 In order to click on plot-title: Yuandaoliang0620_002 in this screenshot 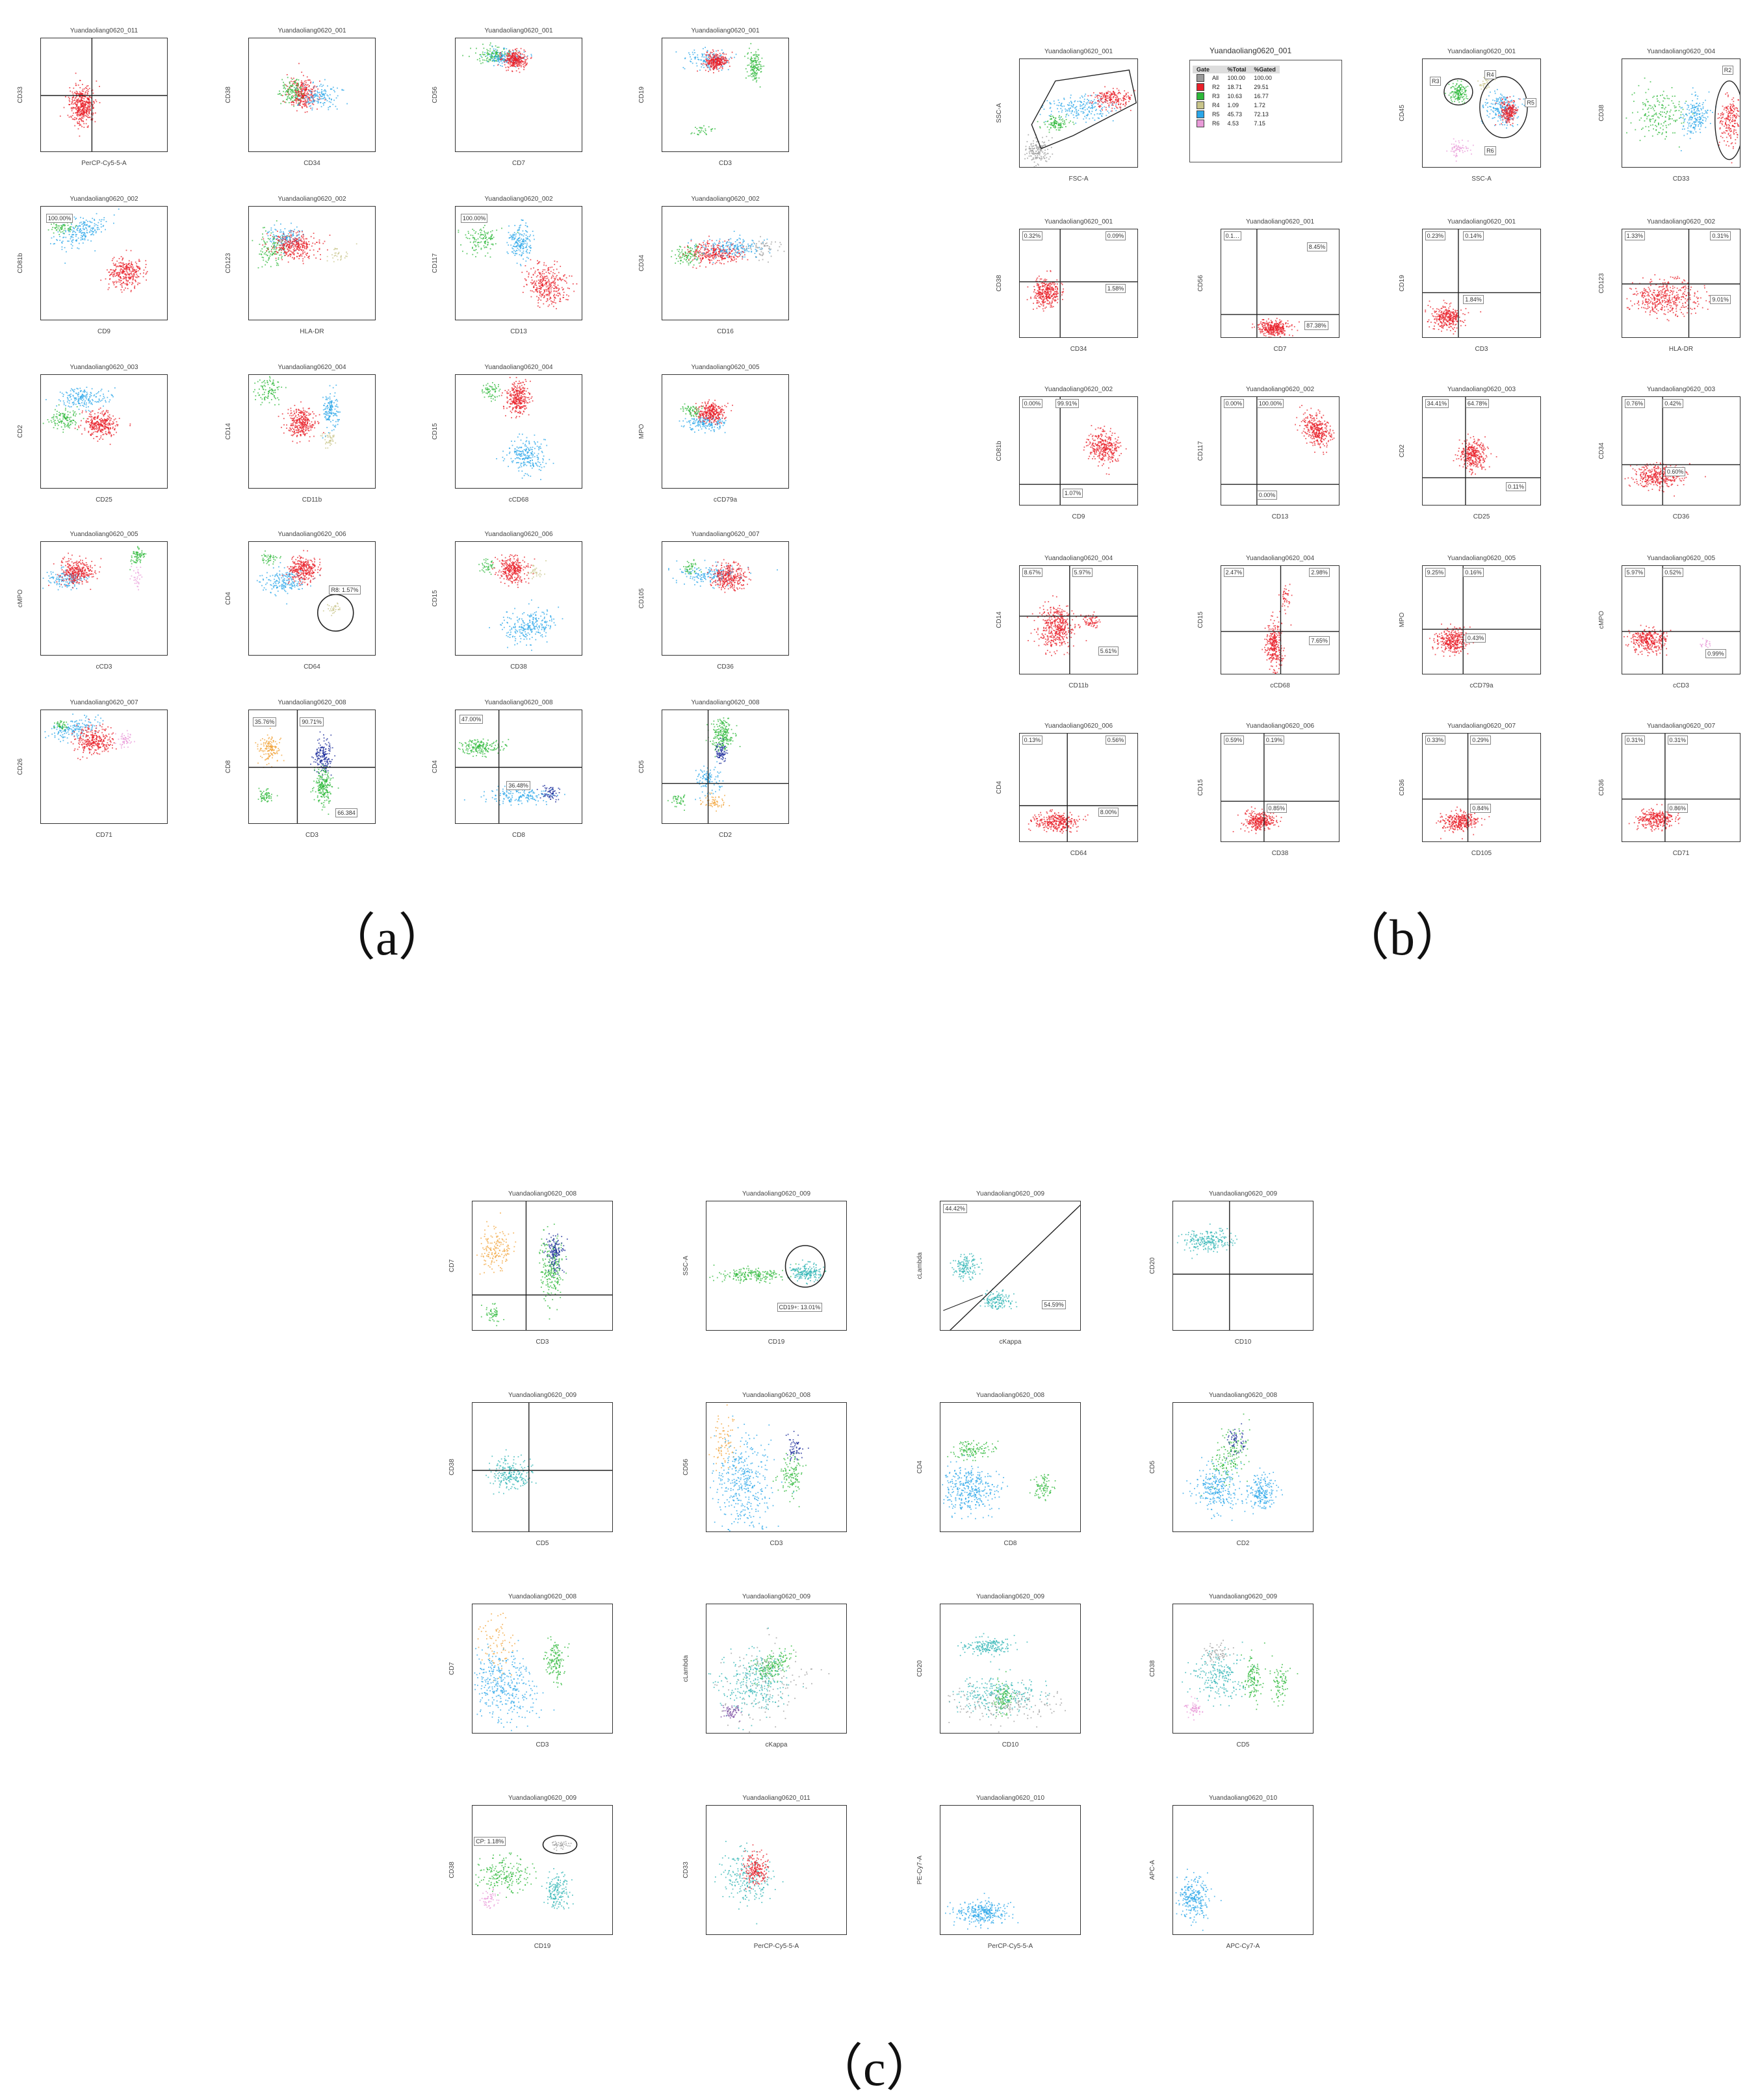, I will do `click(104, 199)`.